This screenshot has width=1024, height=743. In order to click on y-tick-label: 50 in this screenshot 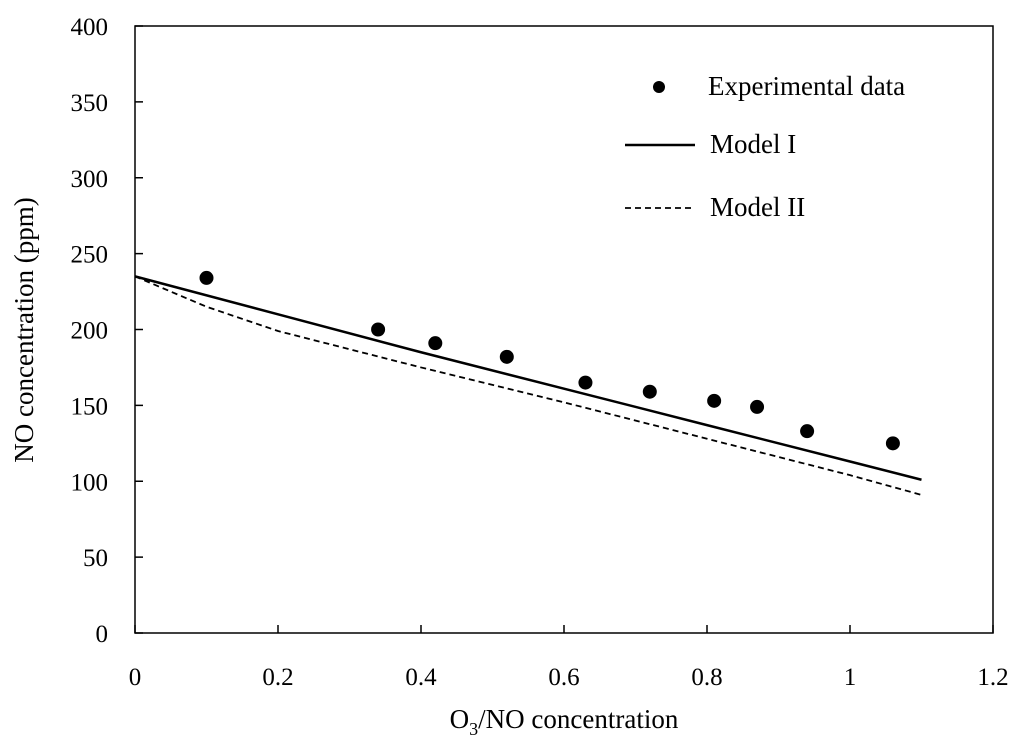, I will do `click(95, 558)`.